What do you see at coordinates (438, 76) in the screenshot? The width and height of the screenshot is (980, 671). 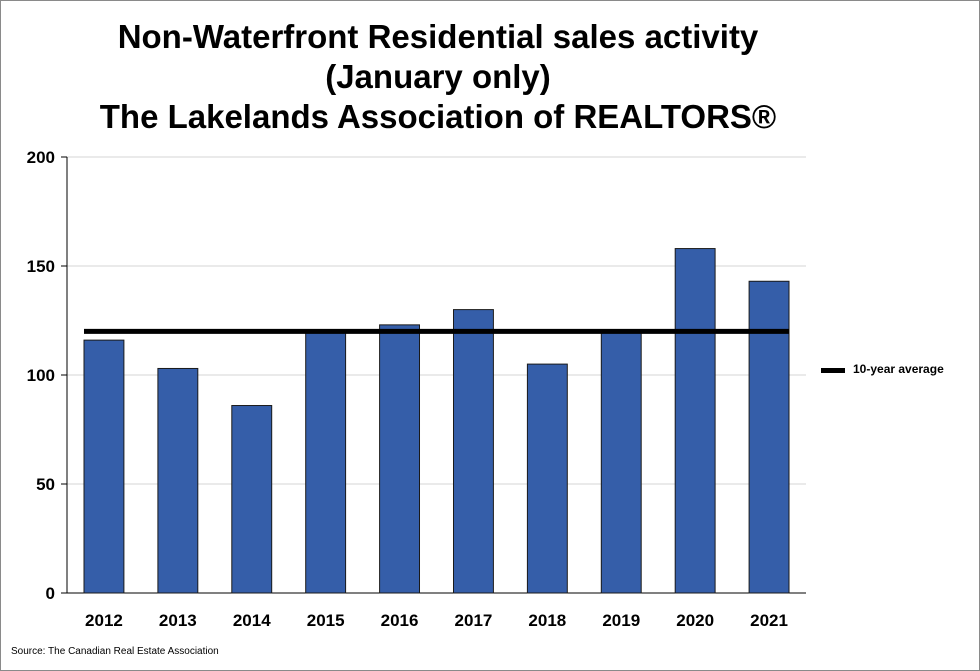 I see `chart-title-line-2: (January only)` at bounding box center [438, 76].